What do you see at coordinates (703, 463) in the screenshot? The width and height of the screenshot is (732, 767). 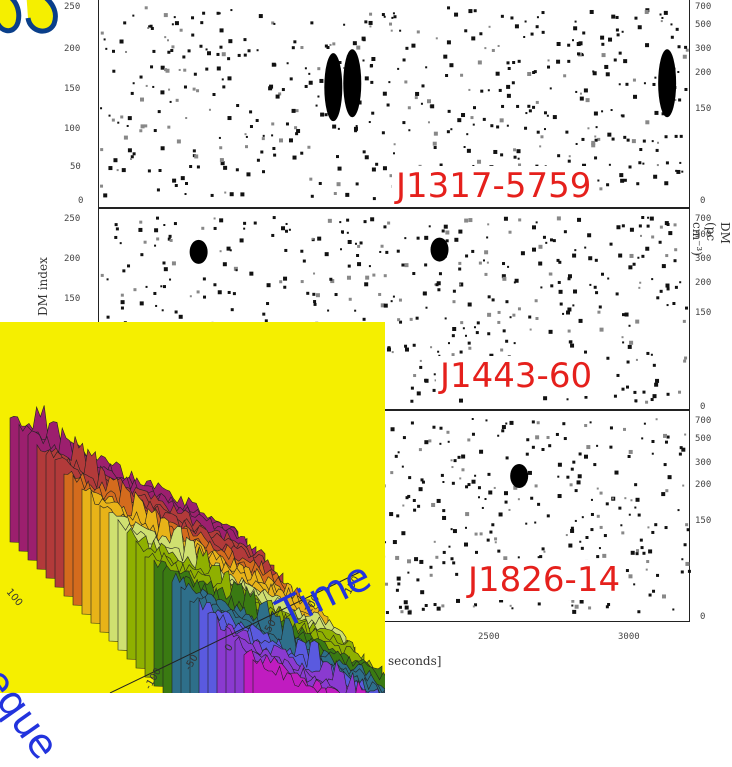 I see `y-tick-right: 300` at bounding box center [703, 463].